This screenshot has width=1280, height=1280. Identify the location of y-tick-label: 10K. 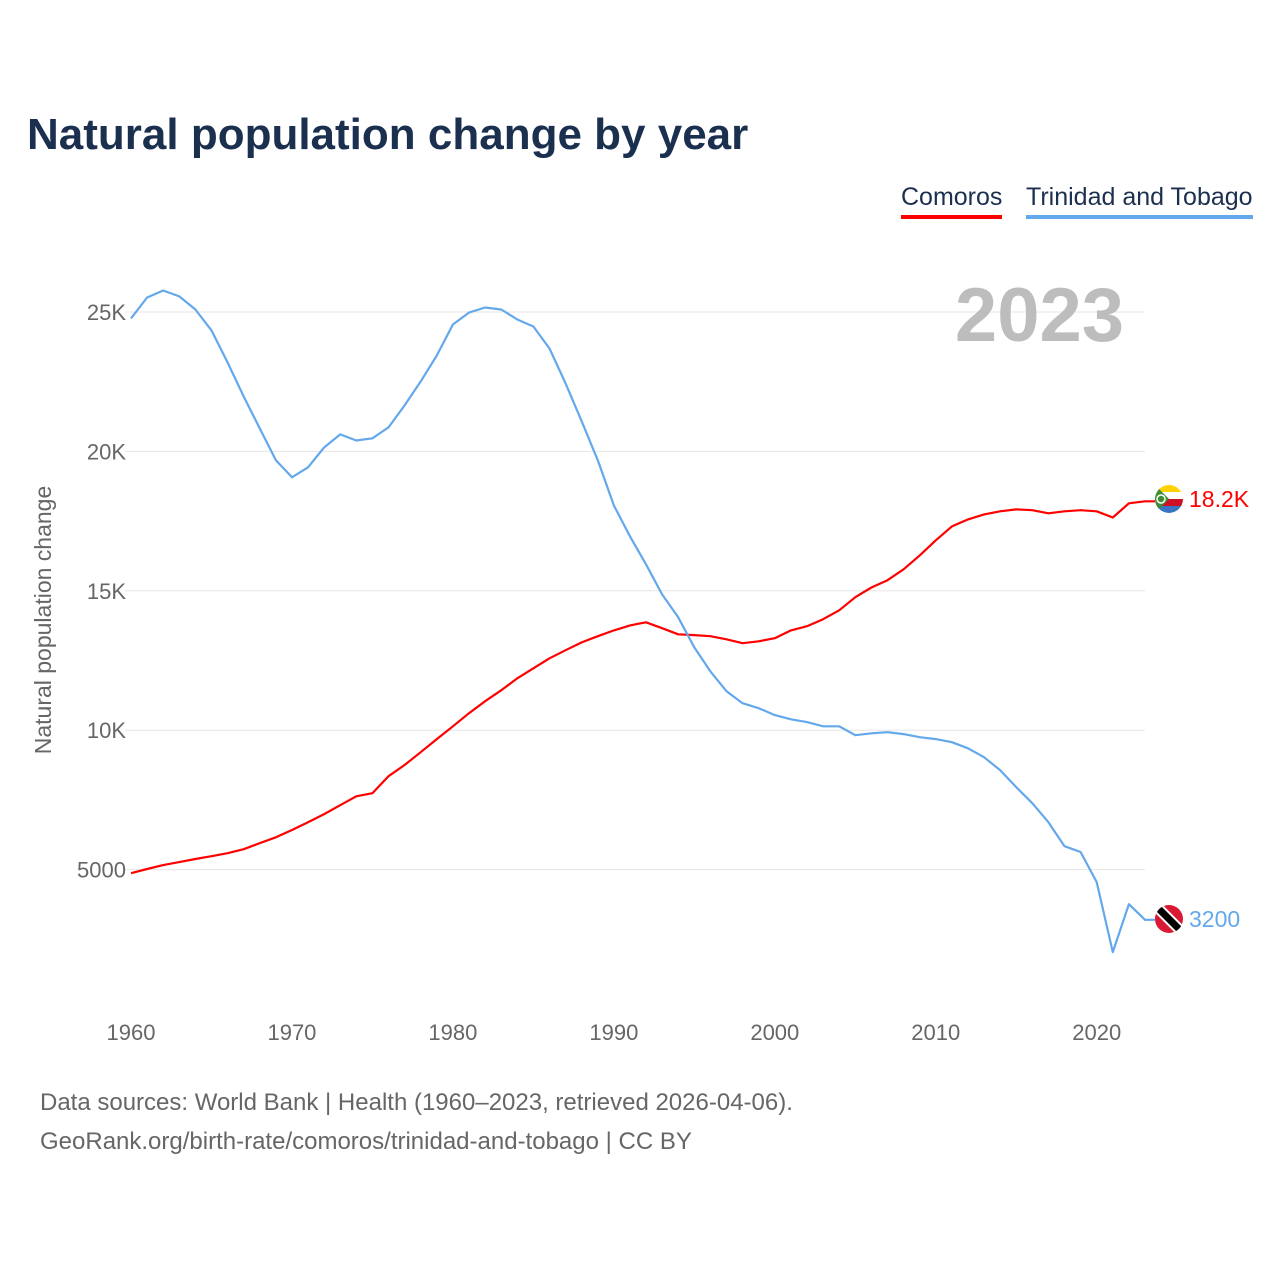
(106, 730).